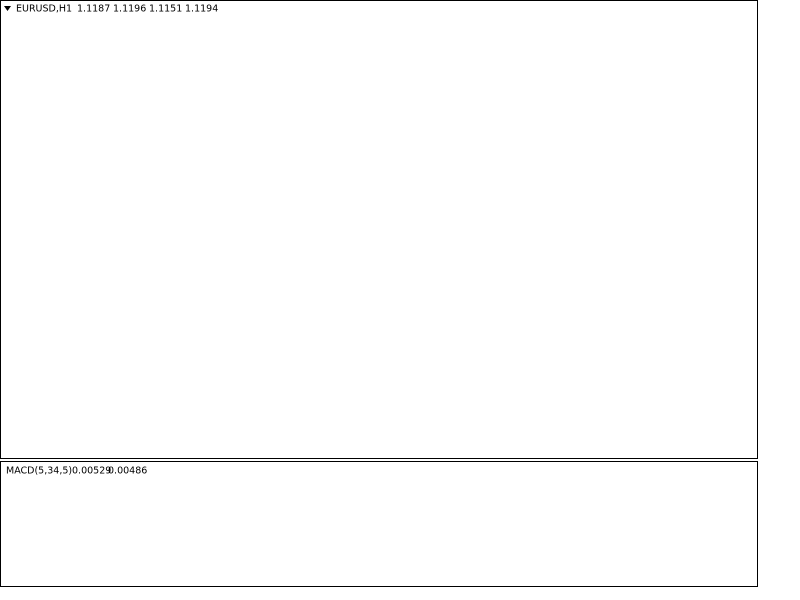  I want to click on symbol-title: EURUSD,H1, so click(44, 9).